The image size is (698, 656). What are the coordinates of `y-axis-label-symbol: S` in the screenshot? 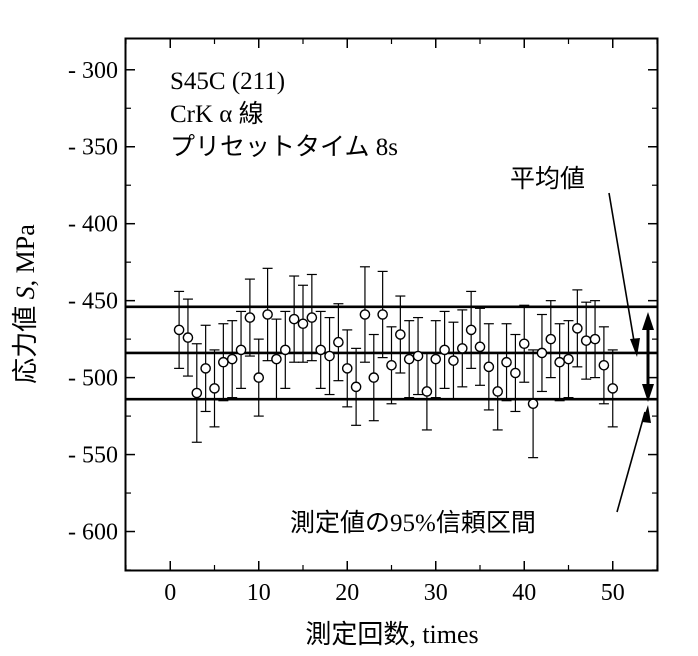 It's located at (25, 292).